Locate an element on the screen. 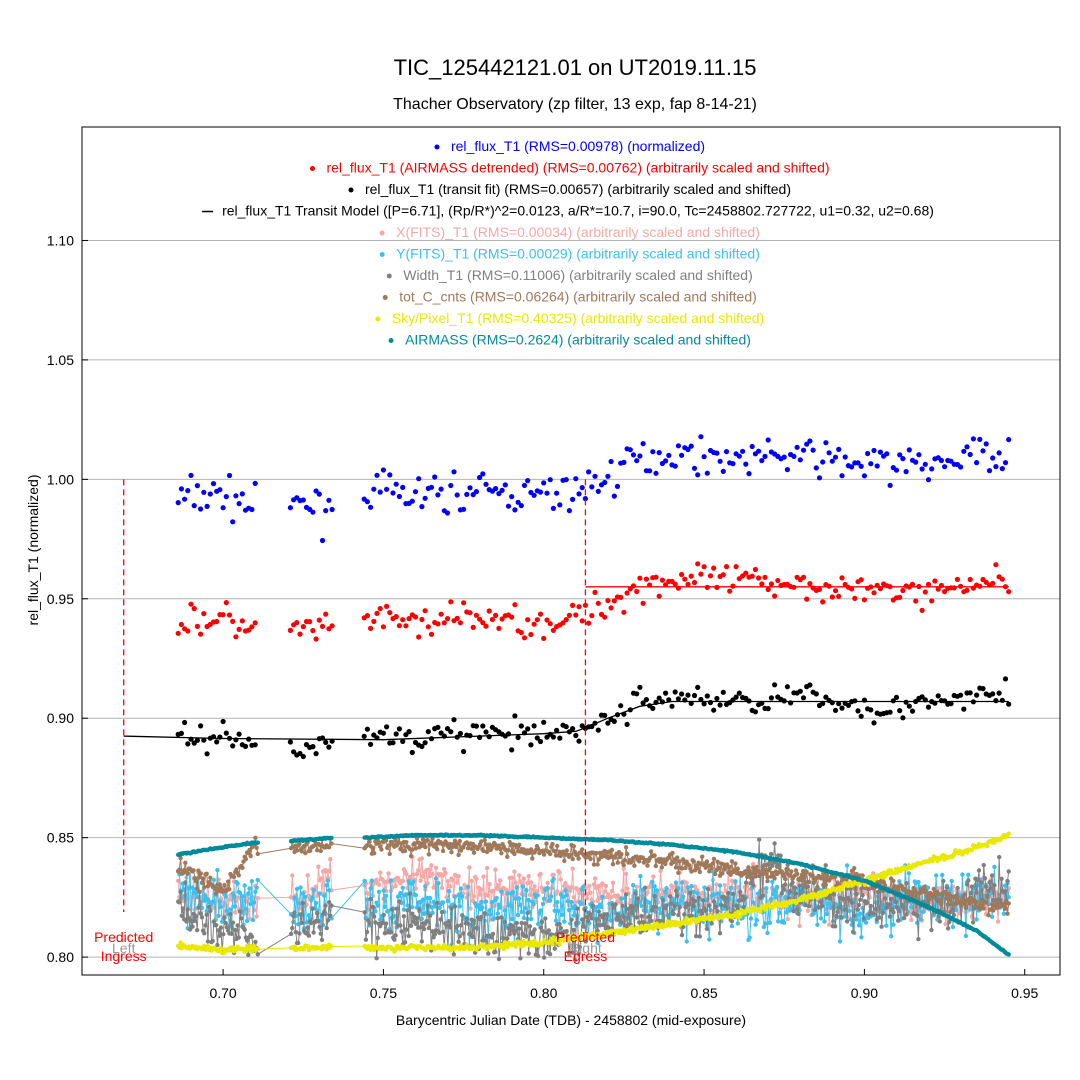 This screenshot has width=1080, height=1080. legend-dot-swatch is located at coordinates (382, 233).